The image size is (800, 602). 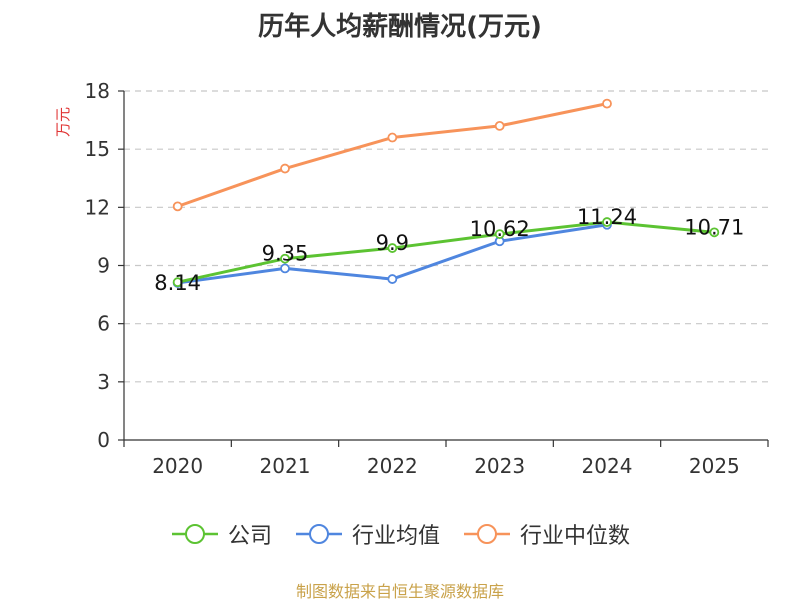 What do you see at coordinates (392, 248) in the screenshot?
I see `point-company-2022` at bounding box center [392, 248].